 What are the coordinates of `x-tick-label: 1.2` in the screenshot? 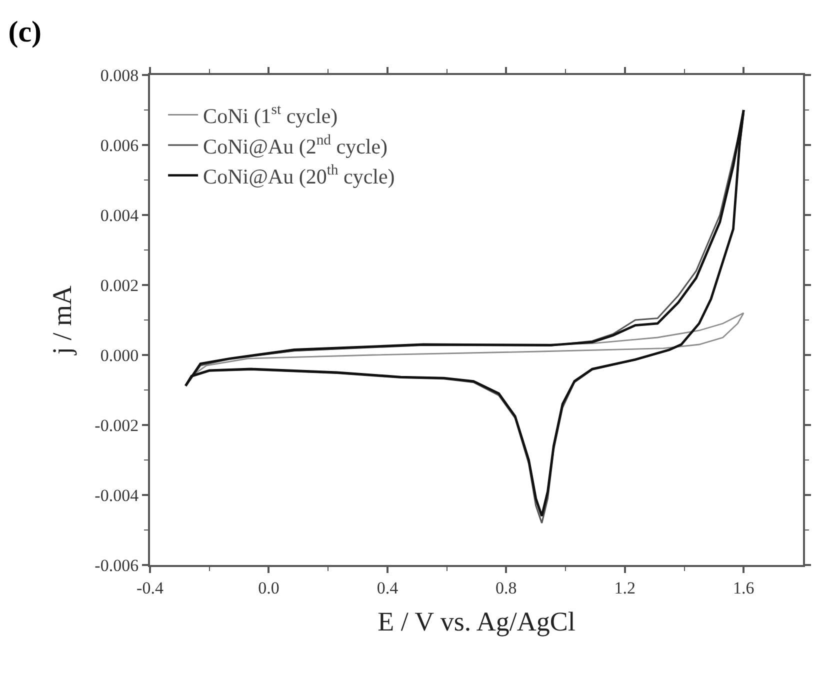 It's located at (625, 588).